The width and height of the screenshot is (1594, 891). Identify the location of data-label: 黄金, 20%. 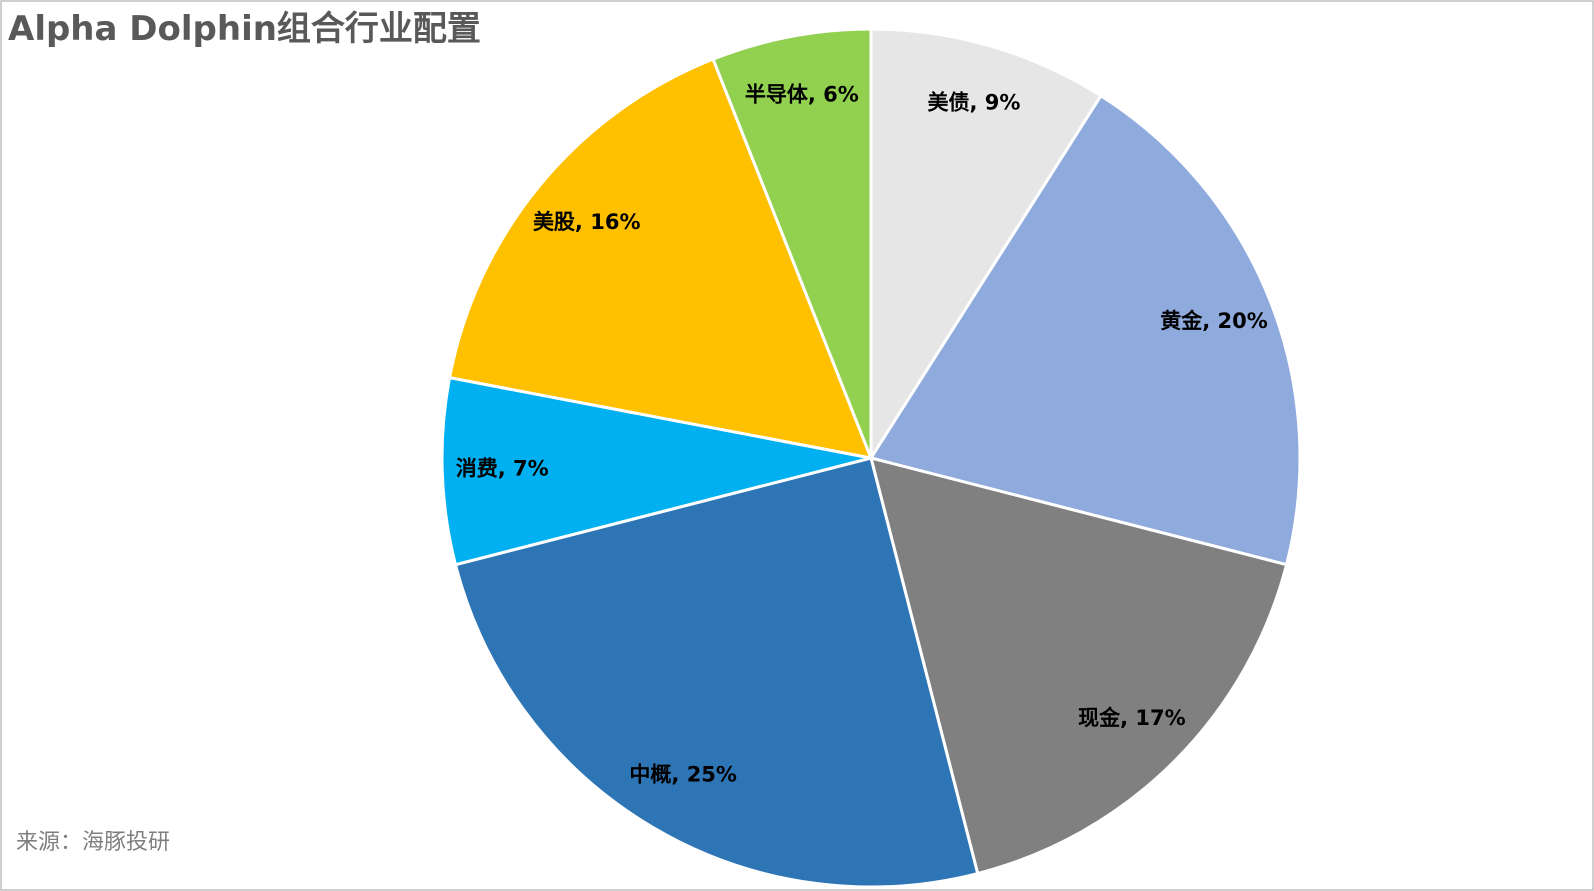
(1214, 321).